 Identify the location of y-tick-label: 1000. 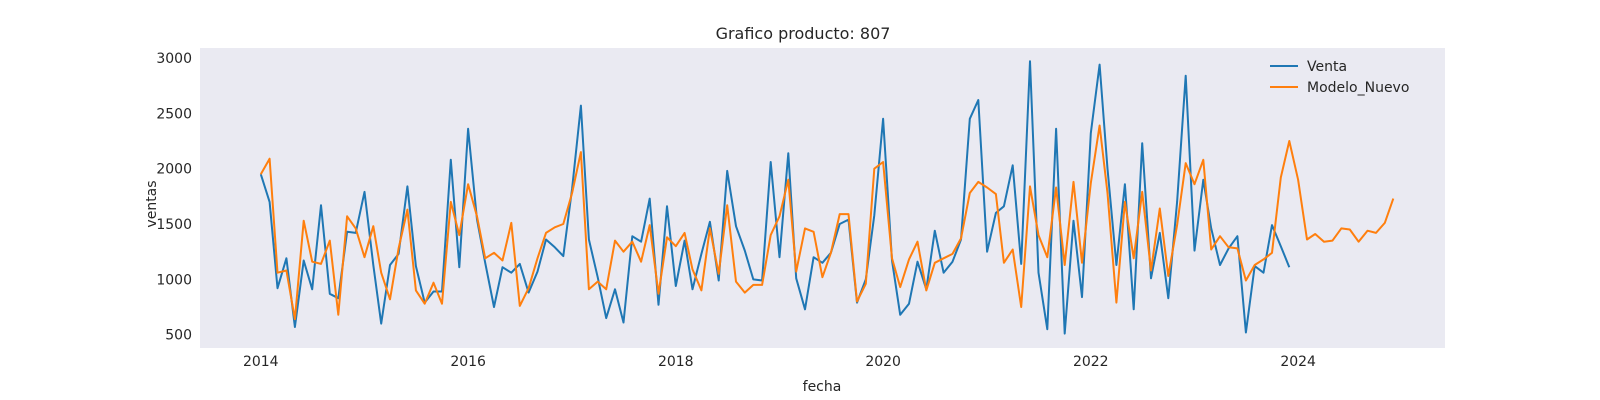
(174, 280).